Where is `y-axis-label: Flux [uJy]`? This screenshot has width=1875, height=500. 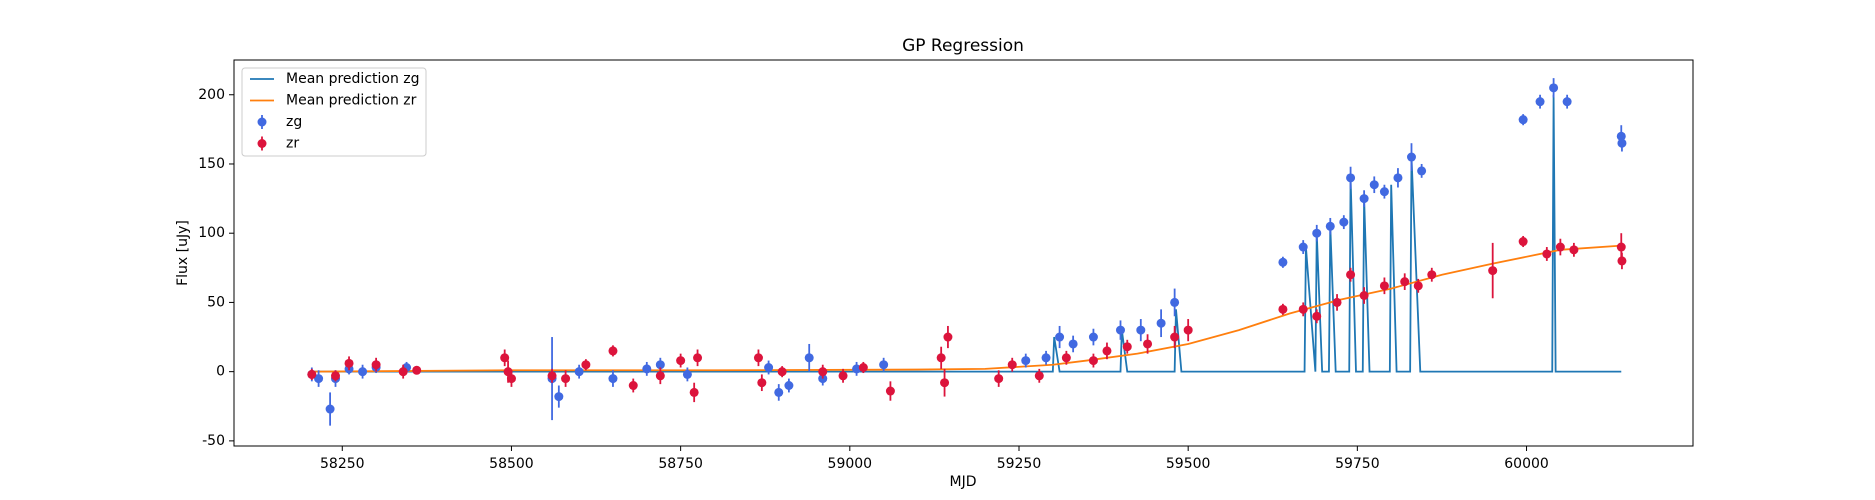 y-axis-label: Flux [uJy] is located at coordinates (183, 253).